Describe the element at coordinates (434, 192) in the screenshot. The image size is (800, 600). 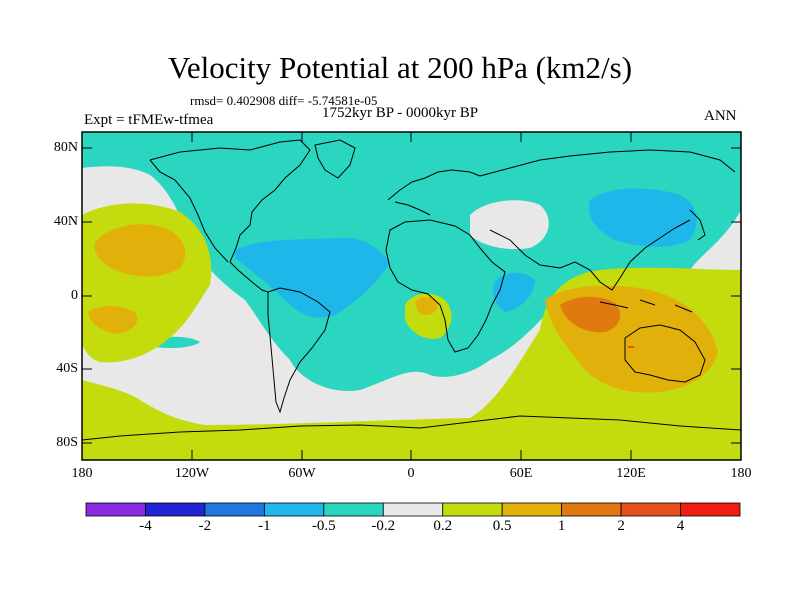
I see `coast-europe` at that location.